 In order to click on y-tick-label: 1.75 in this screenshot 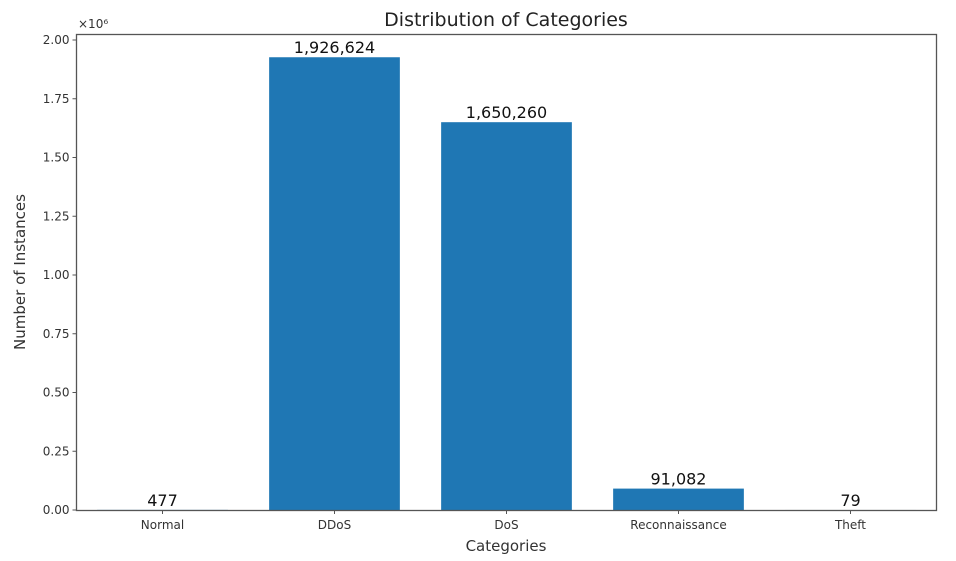, I will do `click(56, 99)`.